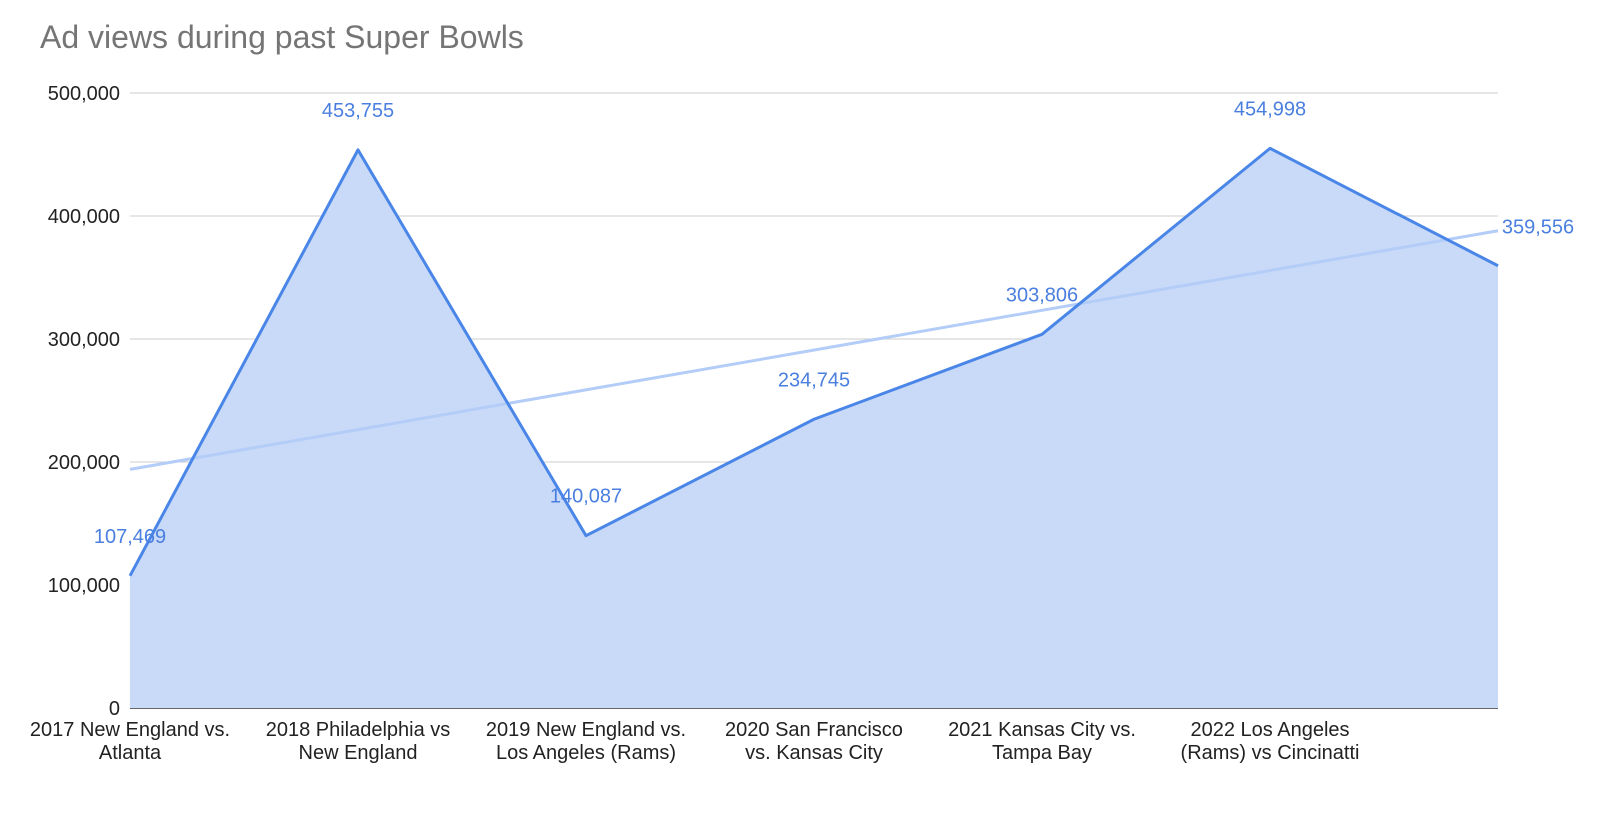  Describe the element at coordinates (130, 741) in the screenshot. I see `x-tick-label: 2017 New England vs. Atlanta` at that location.